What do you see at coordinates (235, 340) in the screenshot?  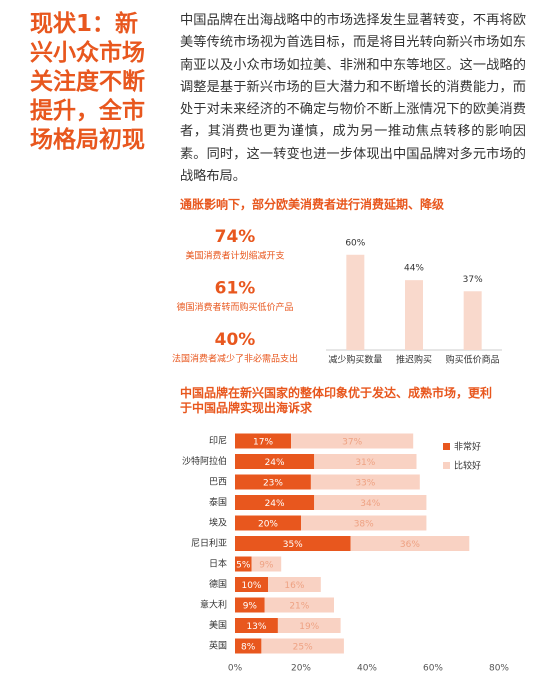 I see `stat-value: 40%` at bounding box center [235, 340].